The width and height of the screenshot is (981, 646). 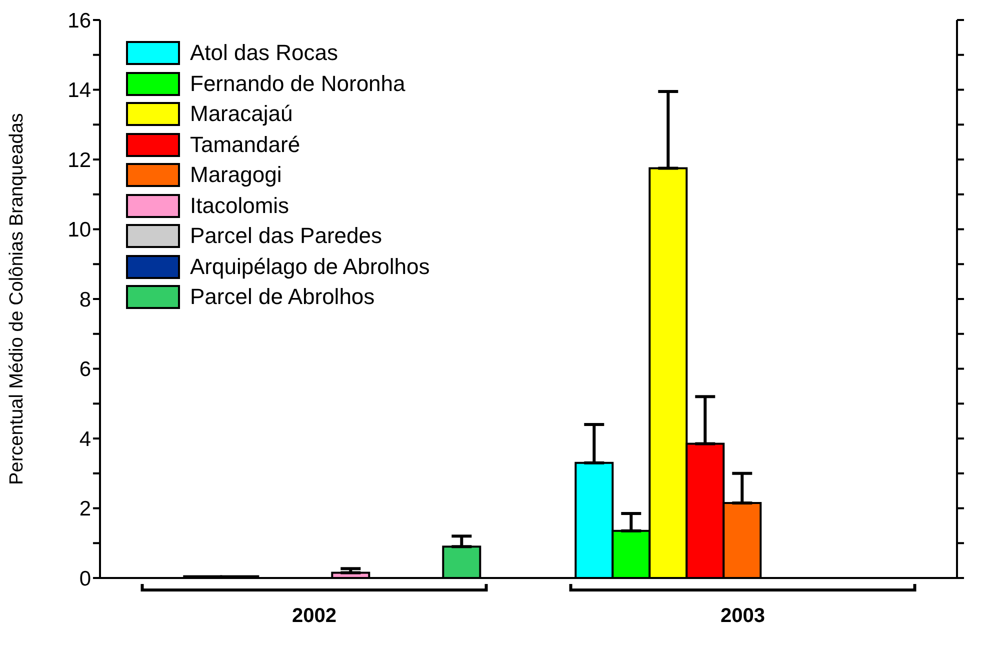 What do you see at coordinates (282, 297) in the screenshot?
I see `legend-label: Parcel de Abrolhos` at bounding box center [282, 297].